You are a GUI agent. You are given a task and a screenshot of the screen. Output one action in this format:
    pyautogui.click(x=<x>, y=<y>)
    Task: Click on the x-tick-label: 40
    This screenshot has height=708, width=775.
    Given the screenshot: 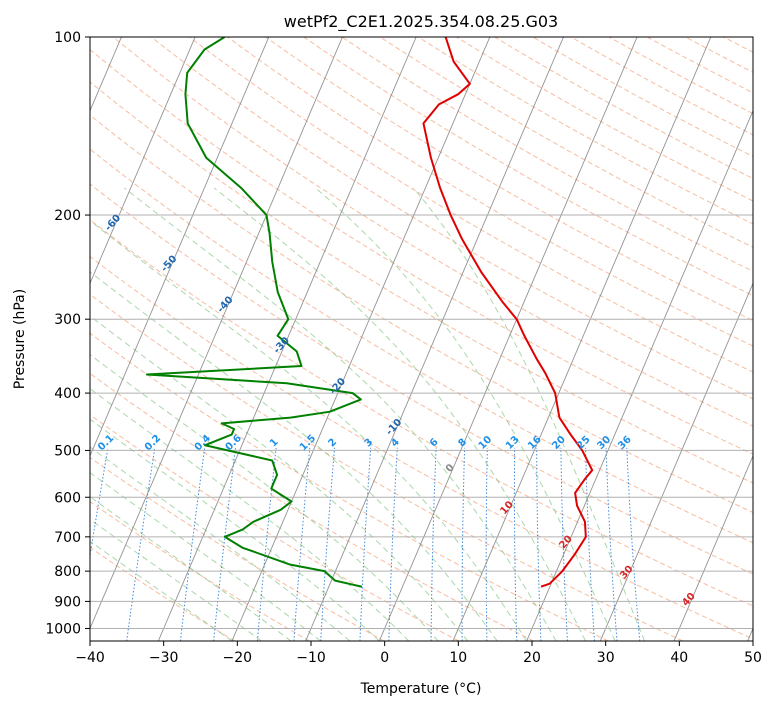 What is the action you would take?
    pyautogui.click(x=679, y=658)
    